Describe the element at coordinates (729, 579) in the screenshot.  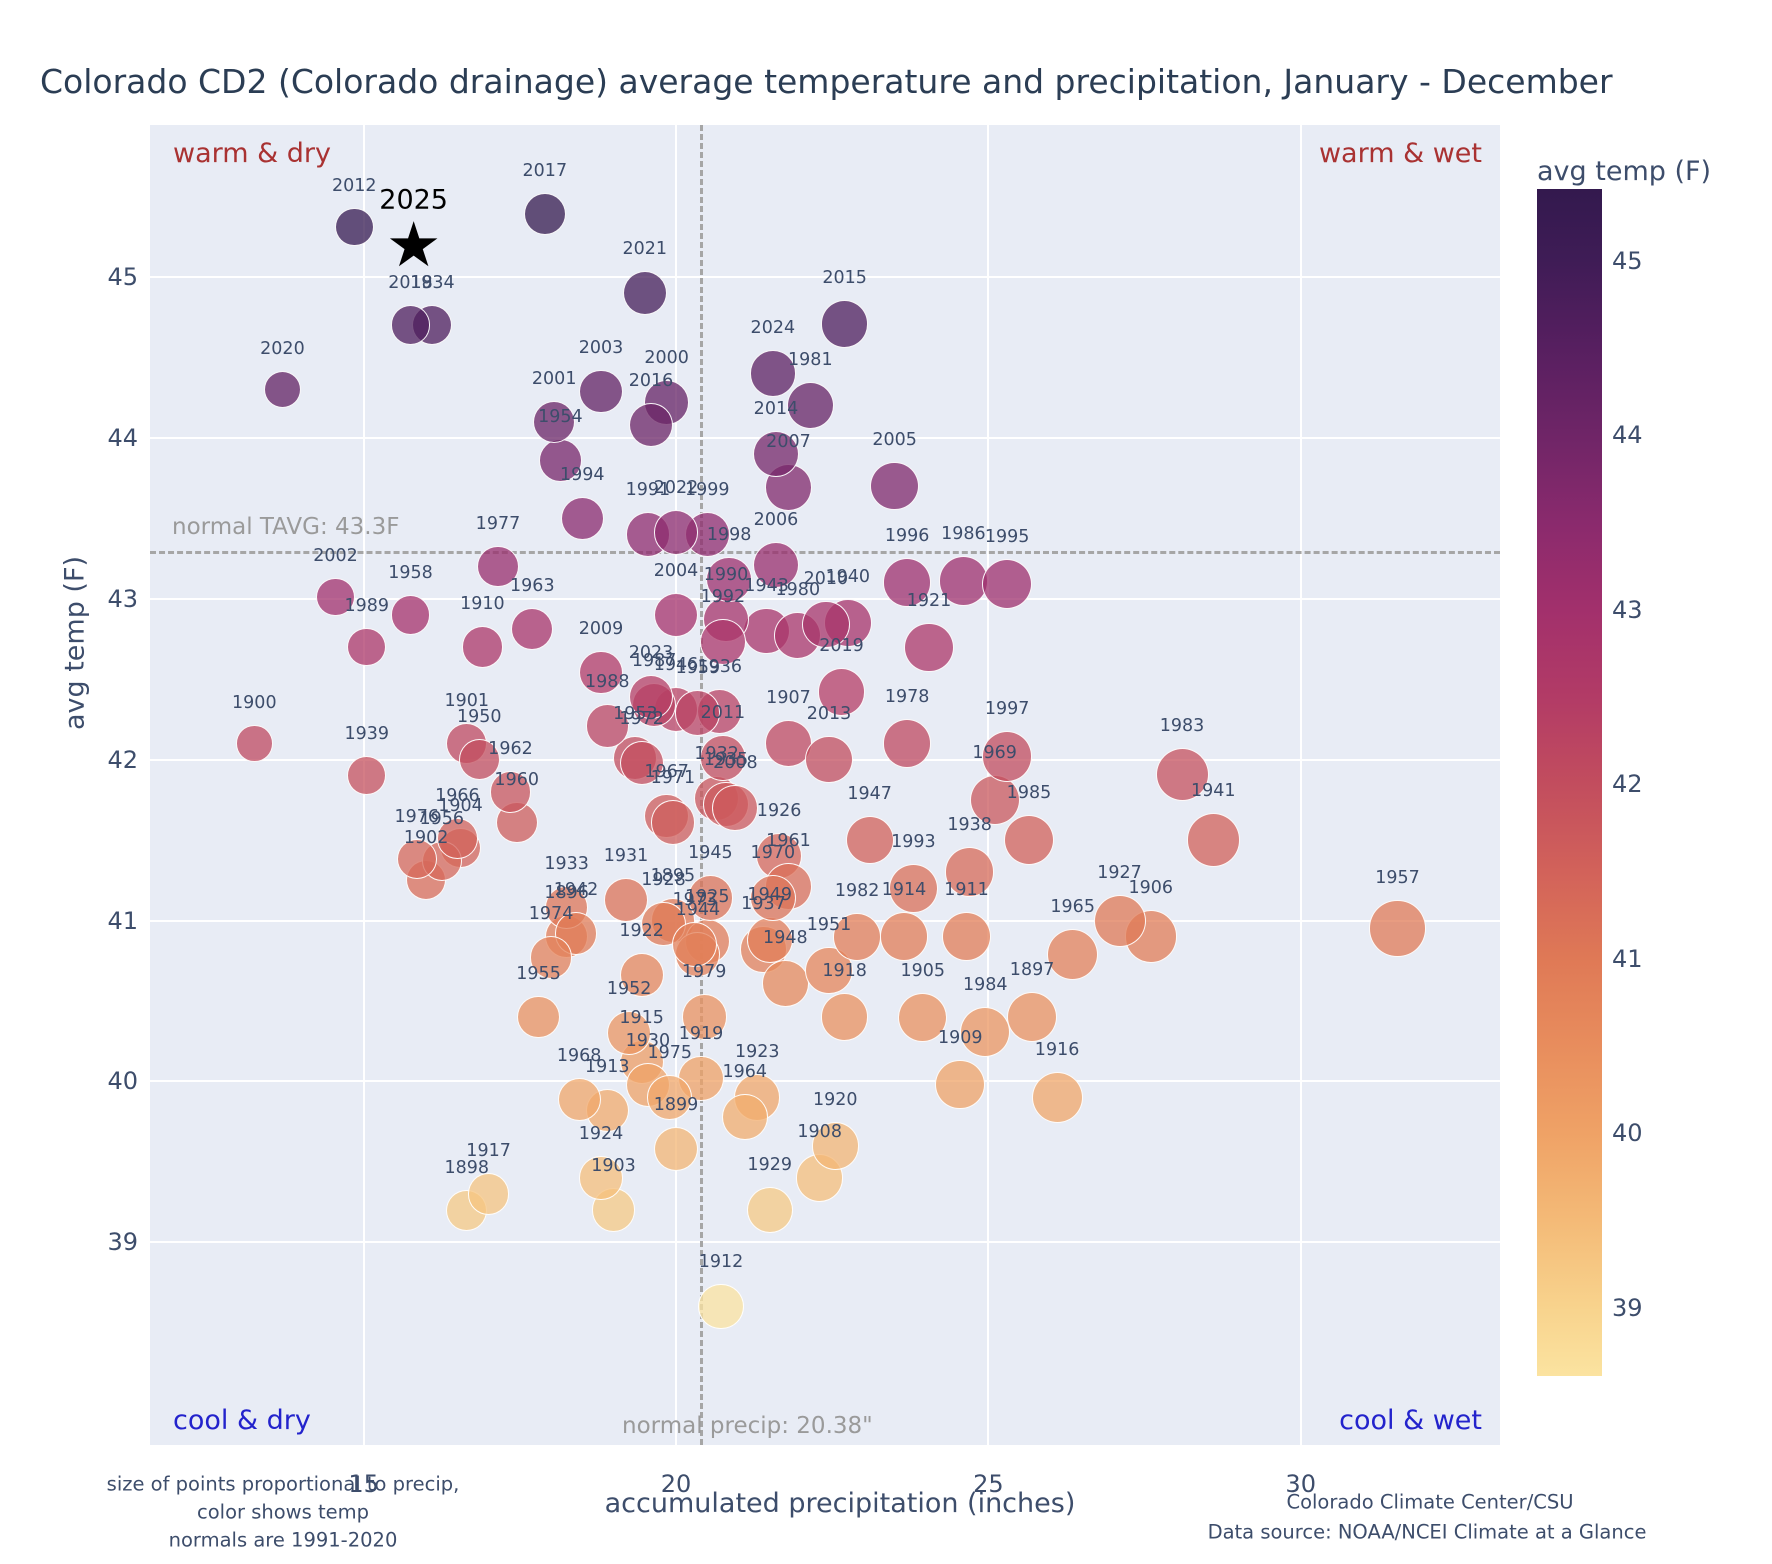
I see `data-point-1998` at that location.